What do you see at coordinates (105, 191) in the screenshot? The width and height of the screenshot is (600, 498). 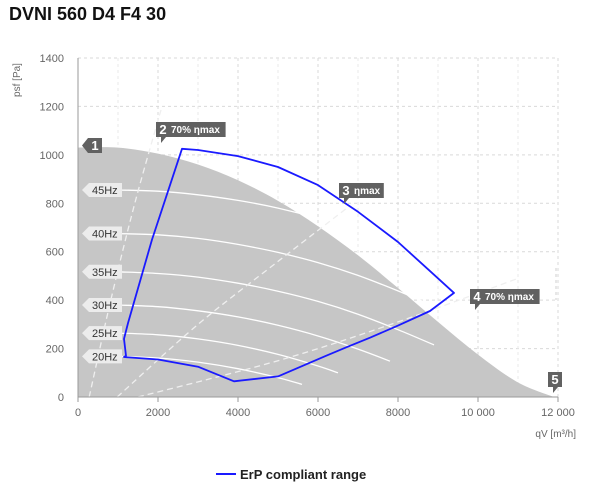 I see `frequency-label-text: 45Hz` at bounding box center [105, 191].